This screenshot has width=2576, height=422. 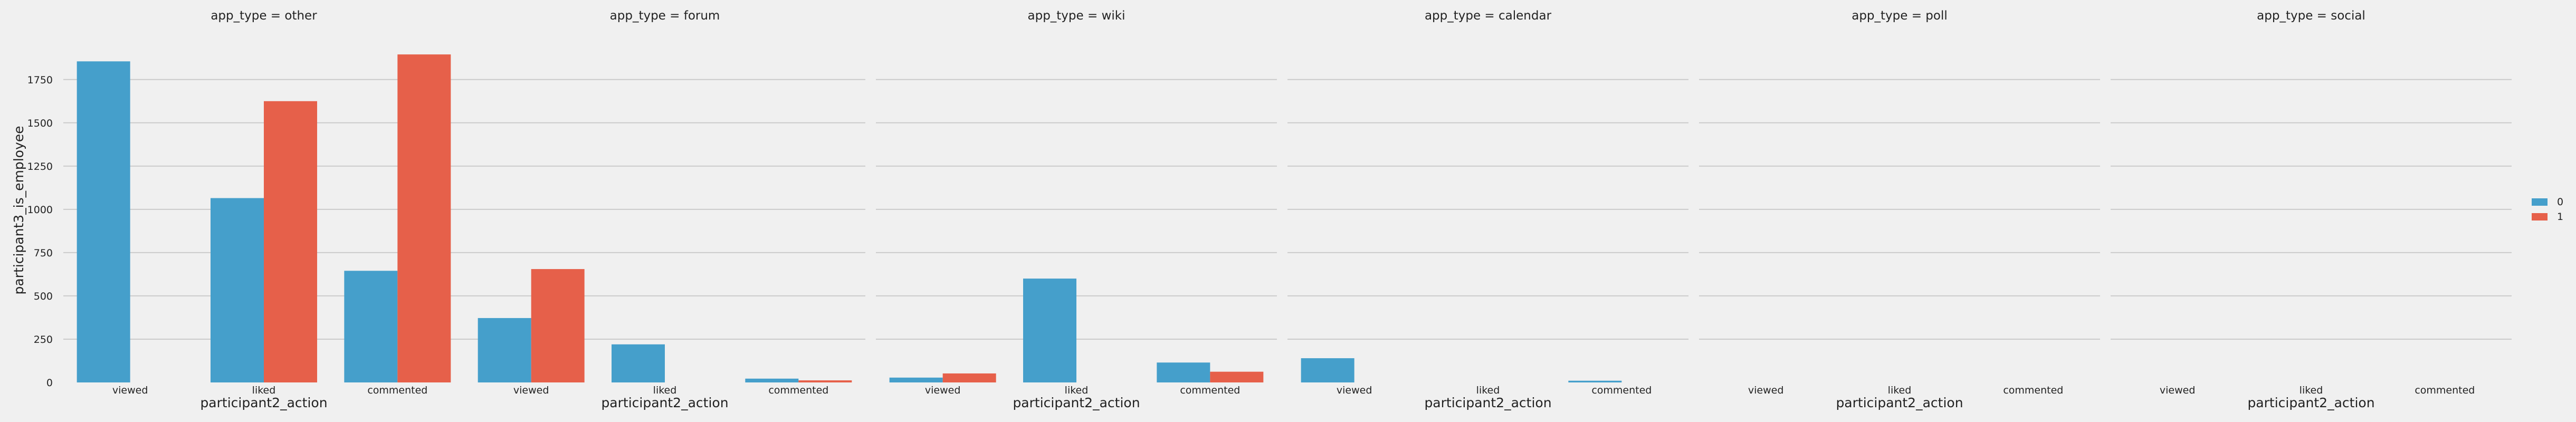 What do you see at coordinates (969, 377) in the screenshot?
I see `bar-2-viewed-s1` at bounding box center [969, 377].